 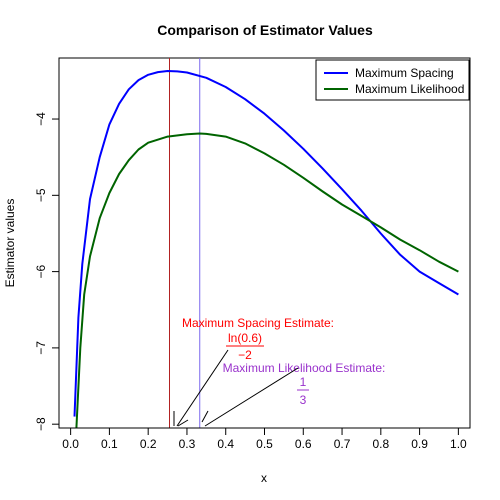 I want to click on y-tick-label: −8, so click(x=41, y=424).